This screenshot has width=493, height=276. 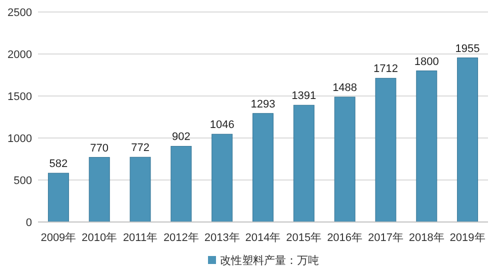 What do you see at coordinates (58, 238) in the screenshot?
I see `x-tick-label: 2009年` at bounding box center [58, 238].